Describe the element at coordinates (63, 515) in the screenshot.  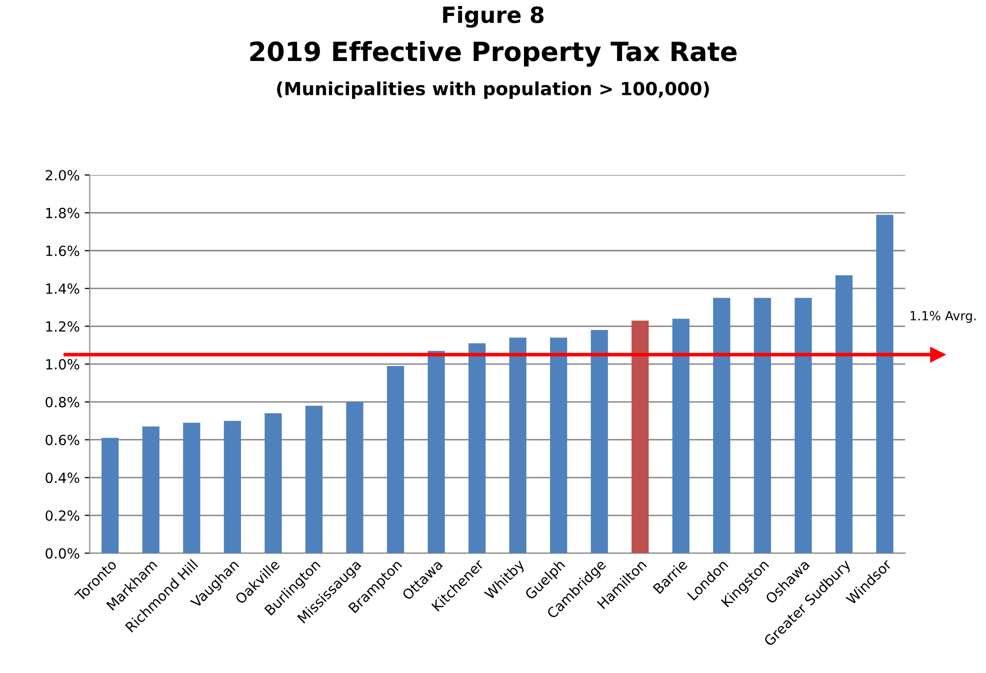
I see `y-tick-label: 0.2%` at that location.